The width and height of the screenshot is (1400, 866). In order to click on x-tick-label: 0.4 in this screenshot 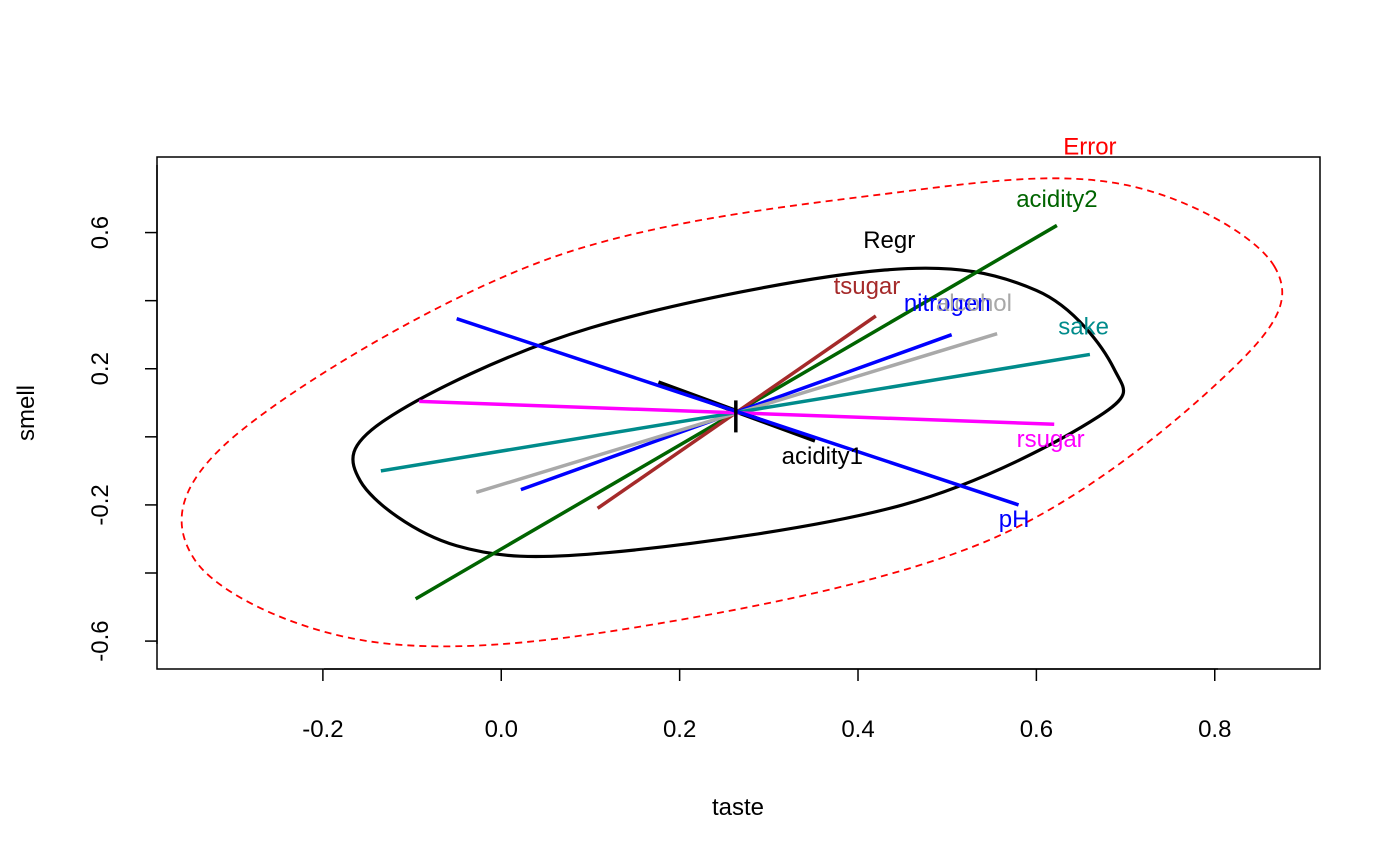, I will do `click(857, 729)`.